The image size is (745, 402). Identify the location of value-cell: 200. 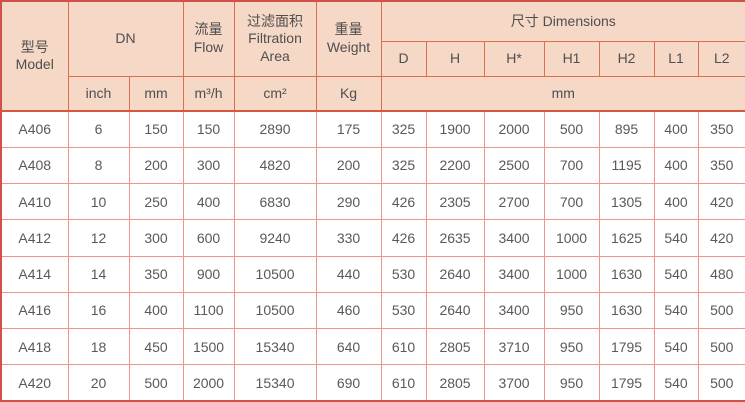
(348, 165).